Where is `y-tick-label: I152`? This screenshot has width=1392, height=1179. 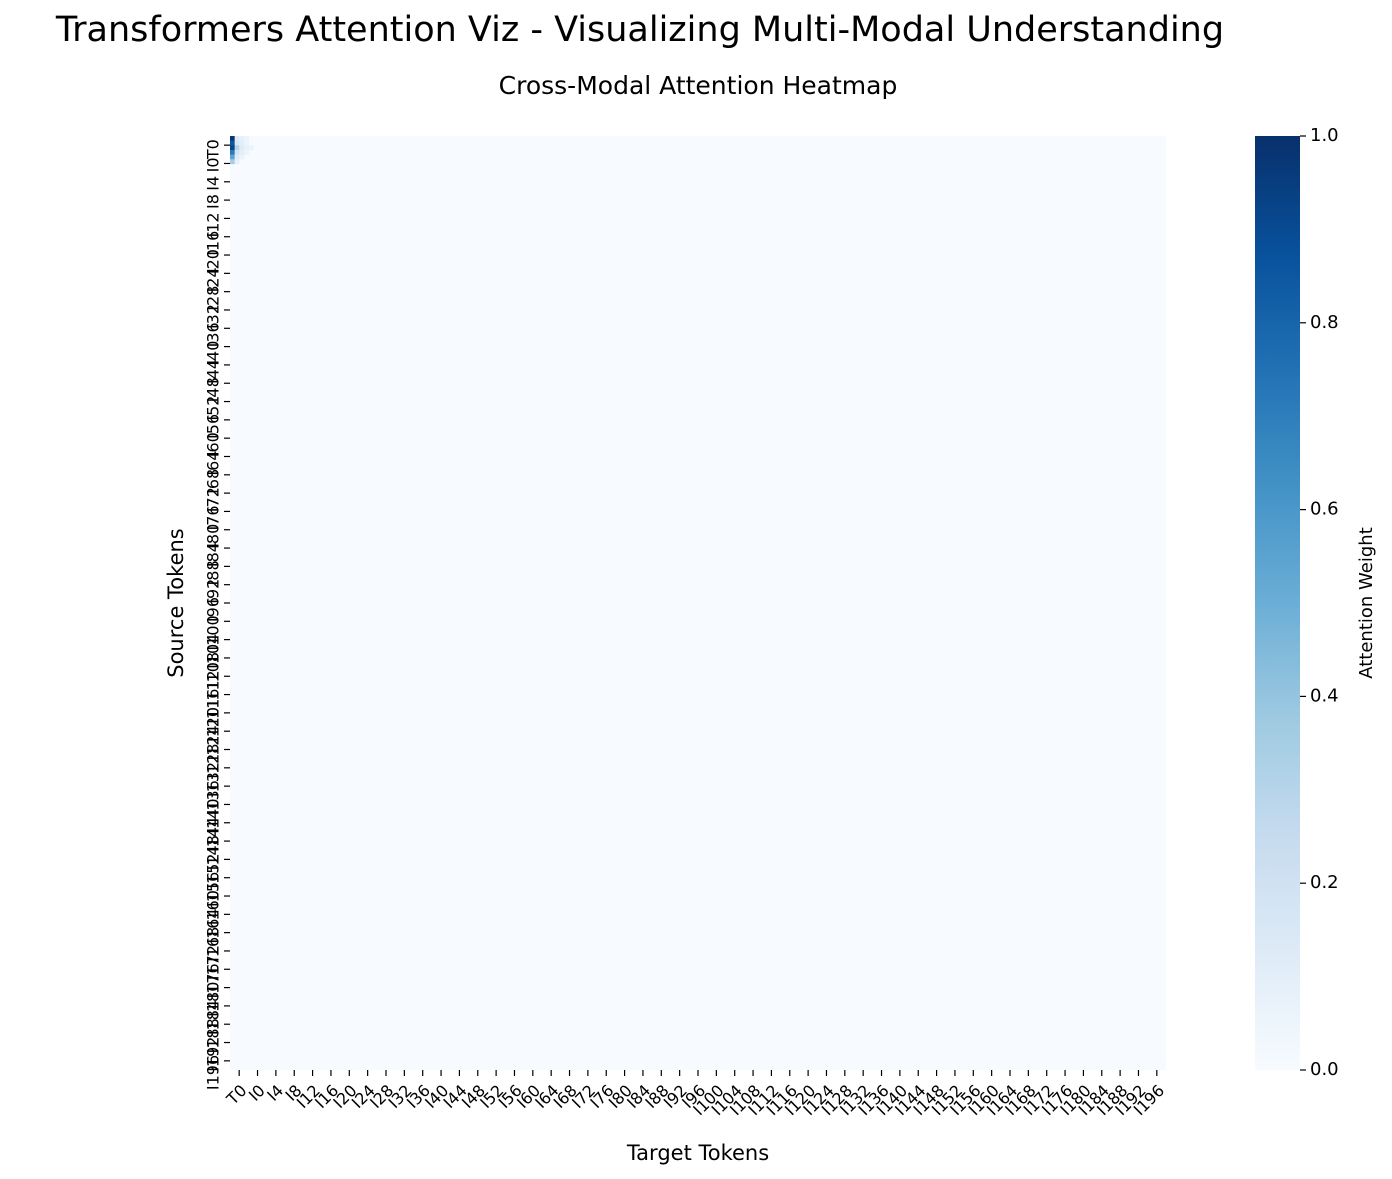
y-tick-label: I152 is located at coordinates (213, 870).